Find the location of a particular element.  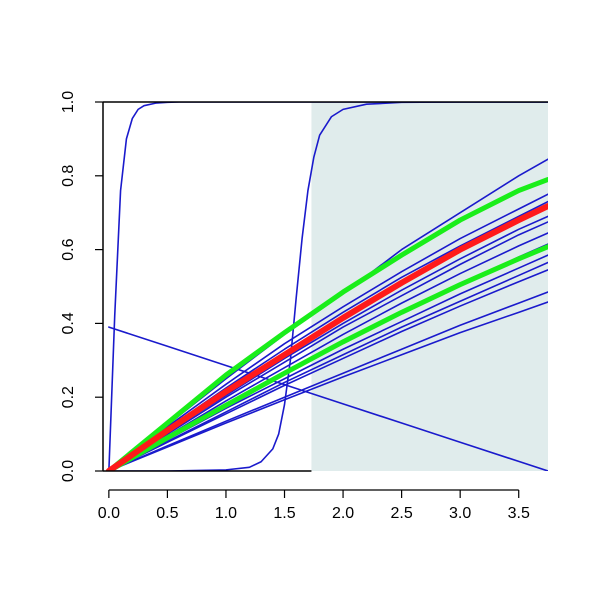

x-tick-label: 3.0 is located at coordinates (460, 513).